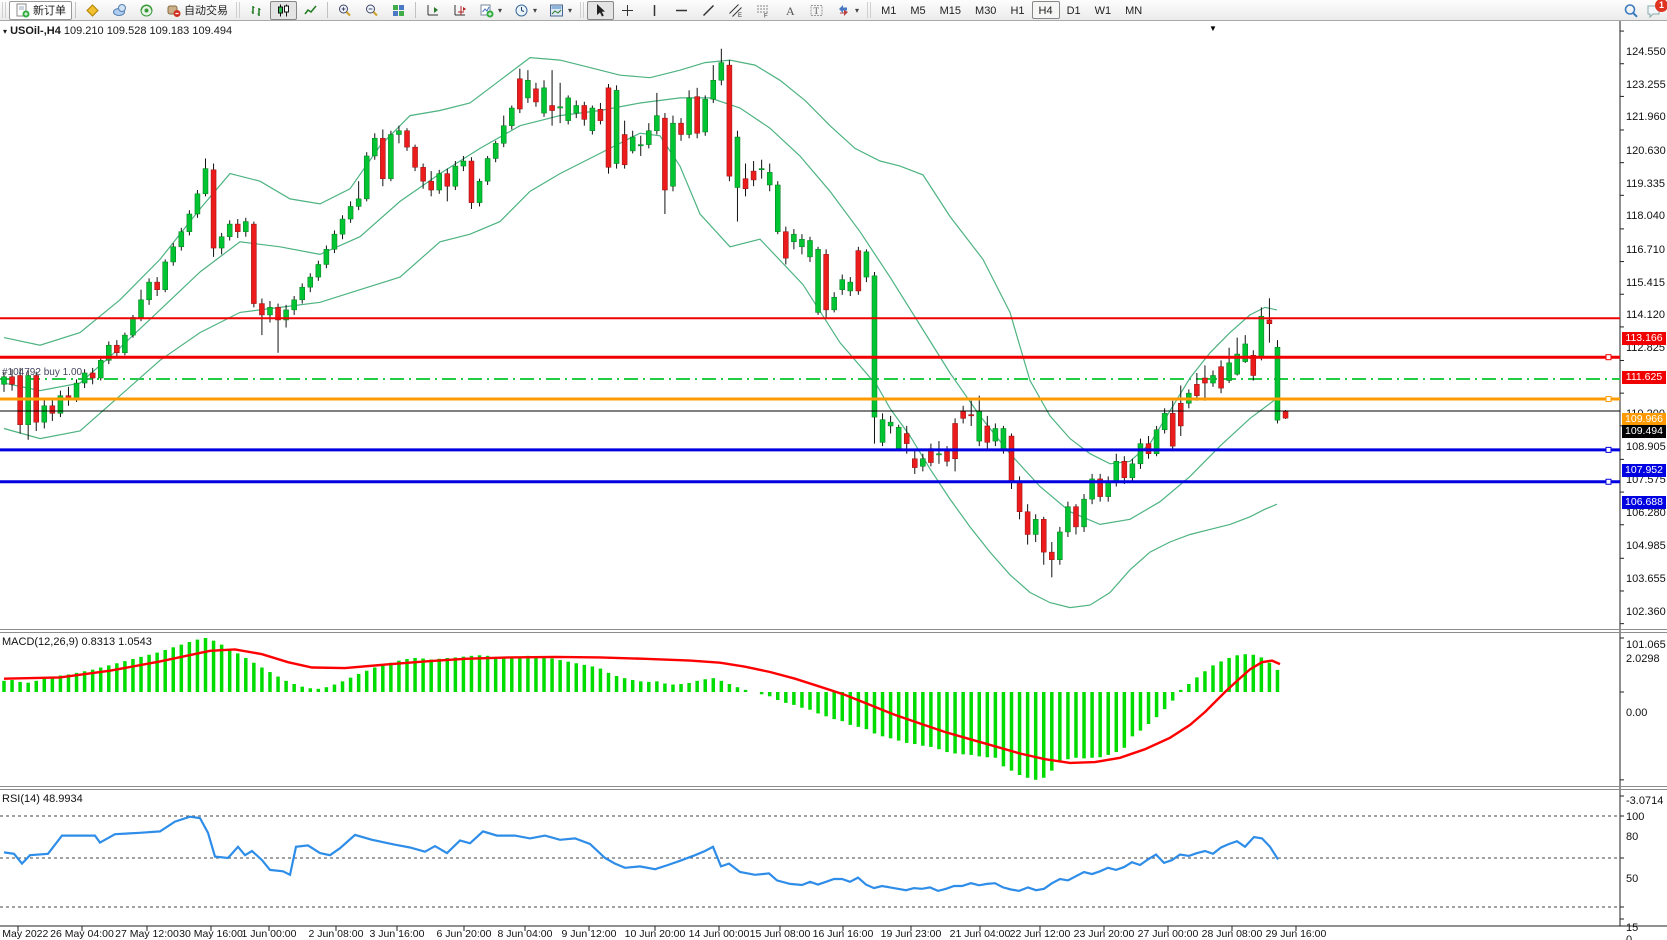  What do you see at coordinates (310, 10) in the screenshot?
I see `line-chart-button` at bounding box center [310, 10].